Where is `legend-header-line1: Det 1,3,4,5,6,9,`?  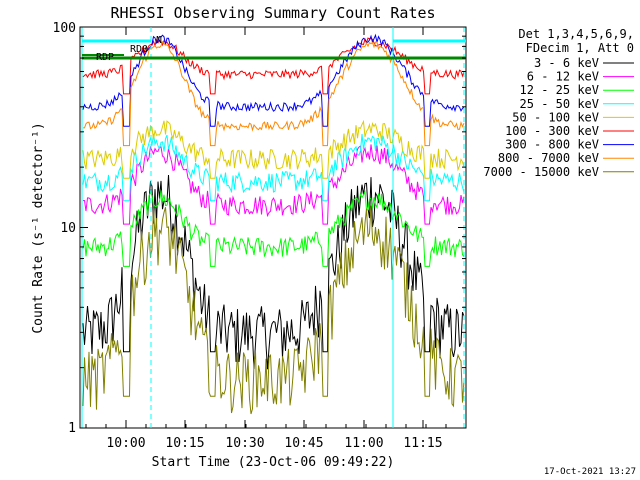
legend-header-line1: Det 1,3,4,5,6,9, is located at coordinates (576, 34).